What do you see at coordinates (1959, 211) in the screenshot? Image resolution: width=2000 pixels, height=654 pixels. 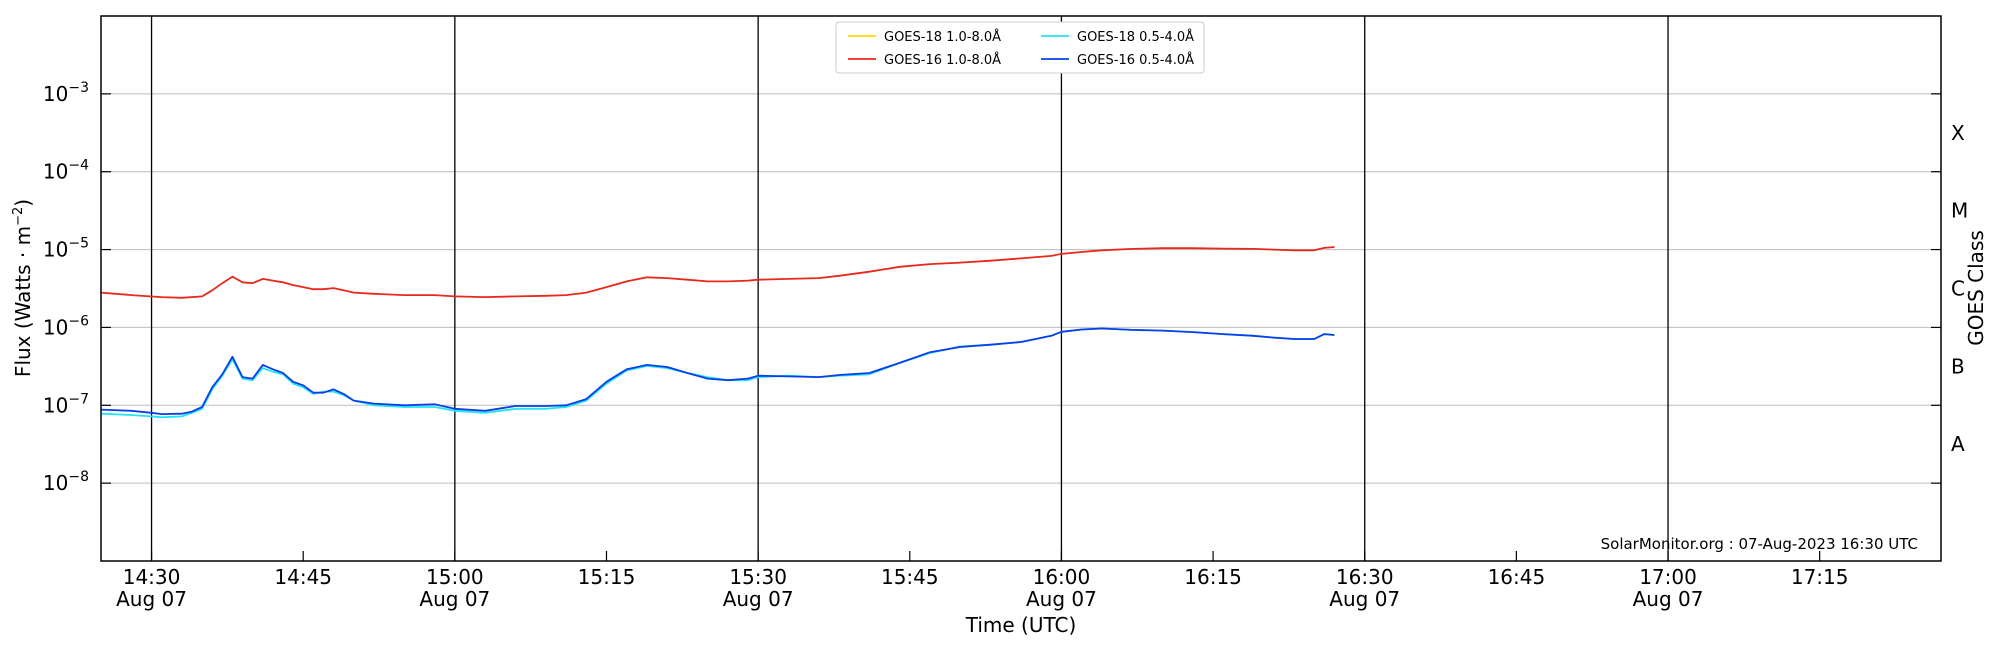 I see `goes-class-label: M` at bounding box center [1959, 211].